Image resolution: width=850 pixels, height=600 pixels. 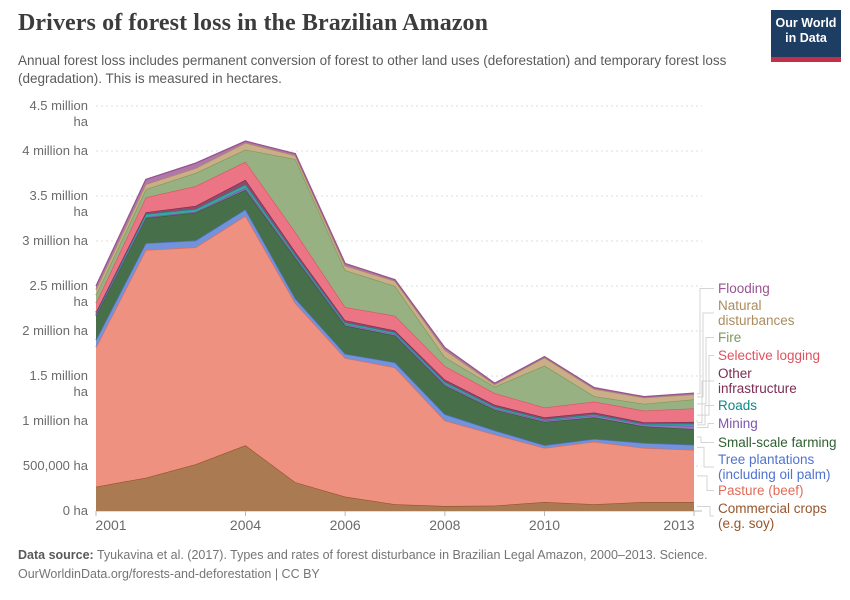 I want to click on legend-item-pasture: Pasture (beef), so click(x=761, y=490).